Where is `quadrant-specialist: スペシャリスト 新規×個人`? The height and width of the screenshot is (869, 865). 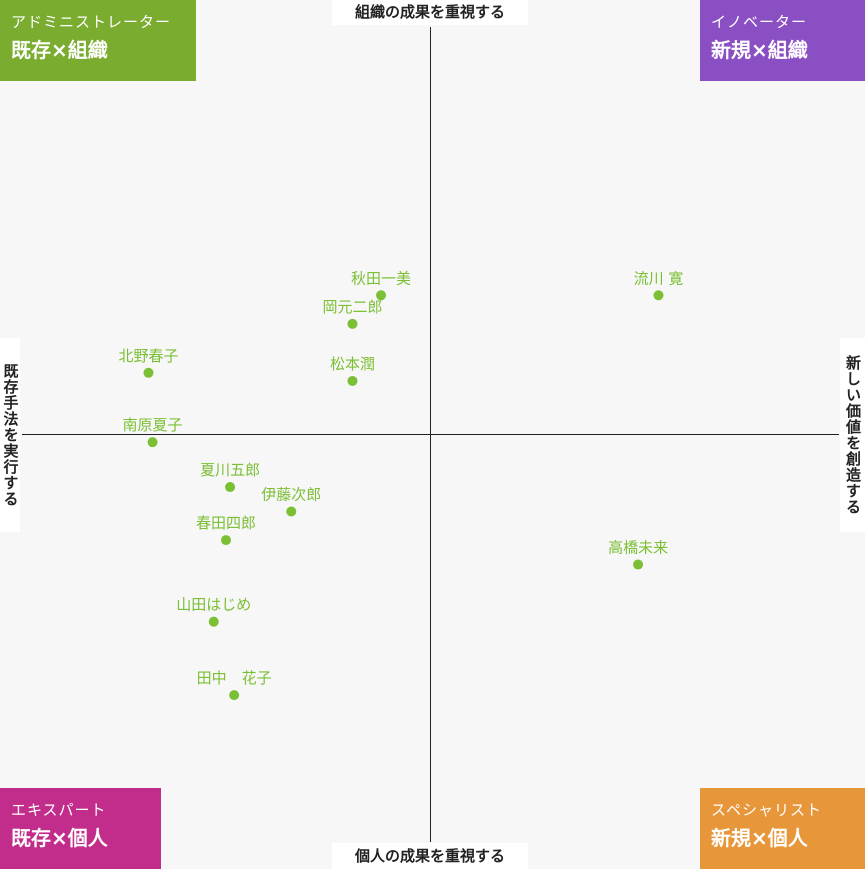
quadrant-specialist: スペシャリスト 新規×個人 is located at coordinates (782, 828).